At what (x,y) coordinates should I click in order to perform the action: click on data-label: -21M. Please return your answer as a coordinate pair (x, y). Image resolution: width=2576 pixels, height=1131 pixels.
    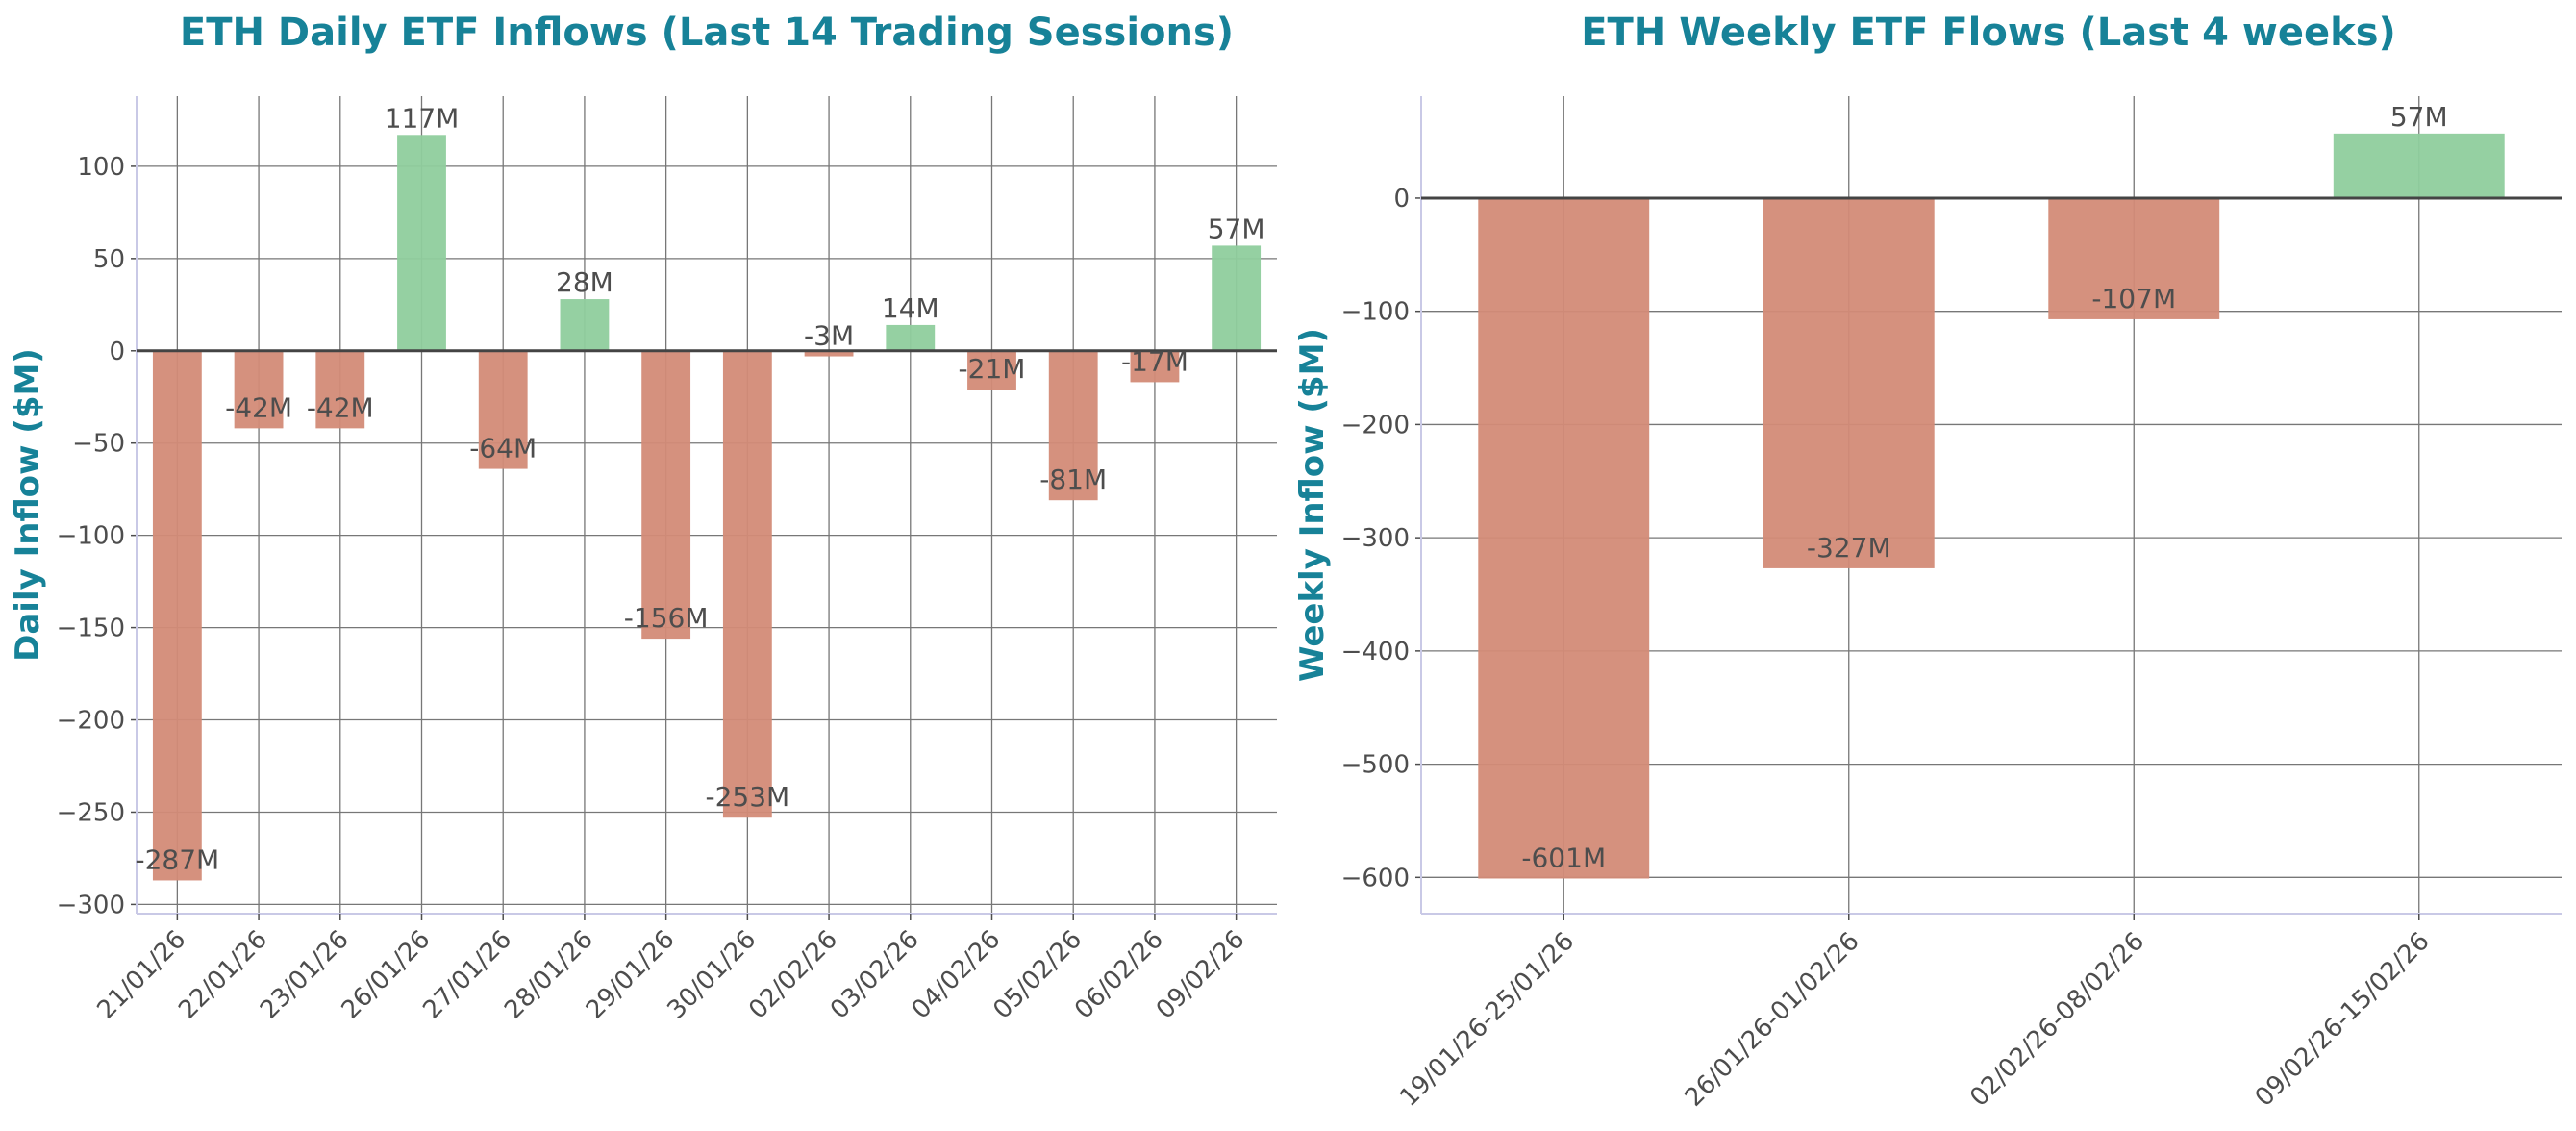
    Looking at the image, I should click on (992, 369).